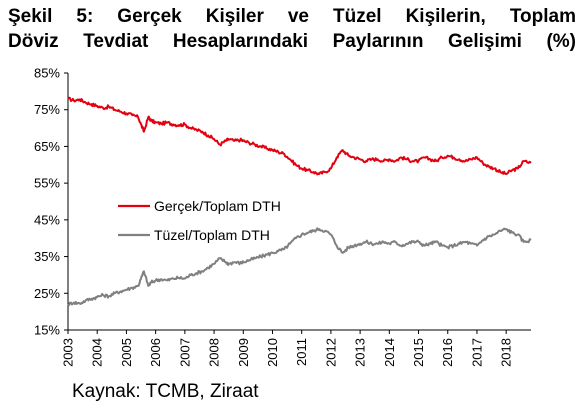 This screenshot has height=418, width=584. I want to click on legend-label-gercek: Gerçek/Toplam DTH, so click(217, 206).